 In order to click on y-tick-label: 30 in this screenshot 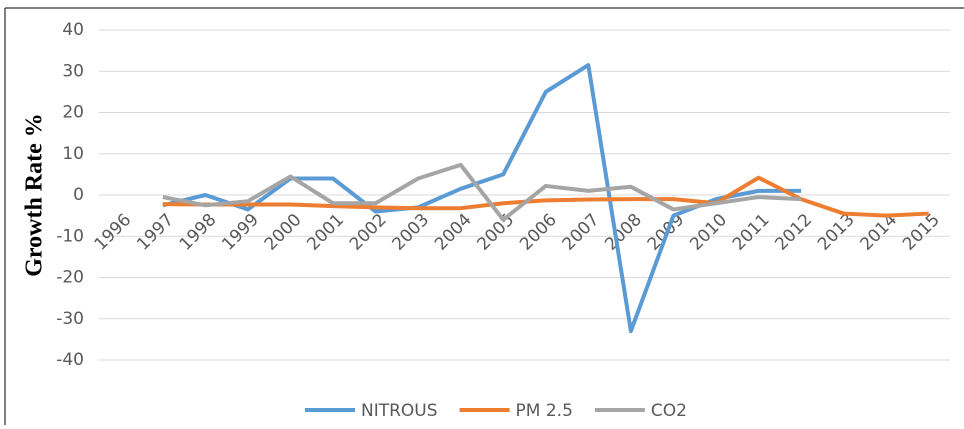, I will do `click(73, 71)`.